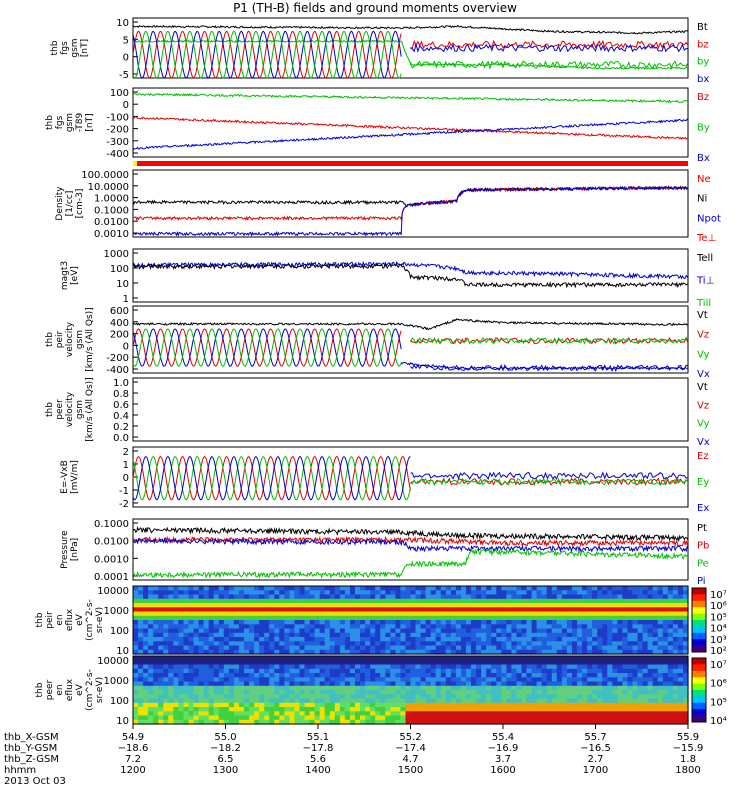 This screenshot has width=750, height=800. Describe the element at coordinates (699, 706) in the screenshot. I see `panel-9-colorbar-swatch` at that location.